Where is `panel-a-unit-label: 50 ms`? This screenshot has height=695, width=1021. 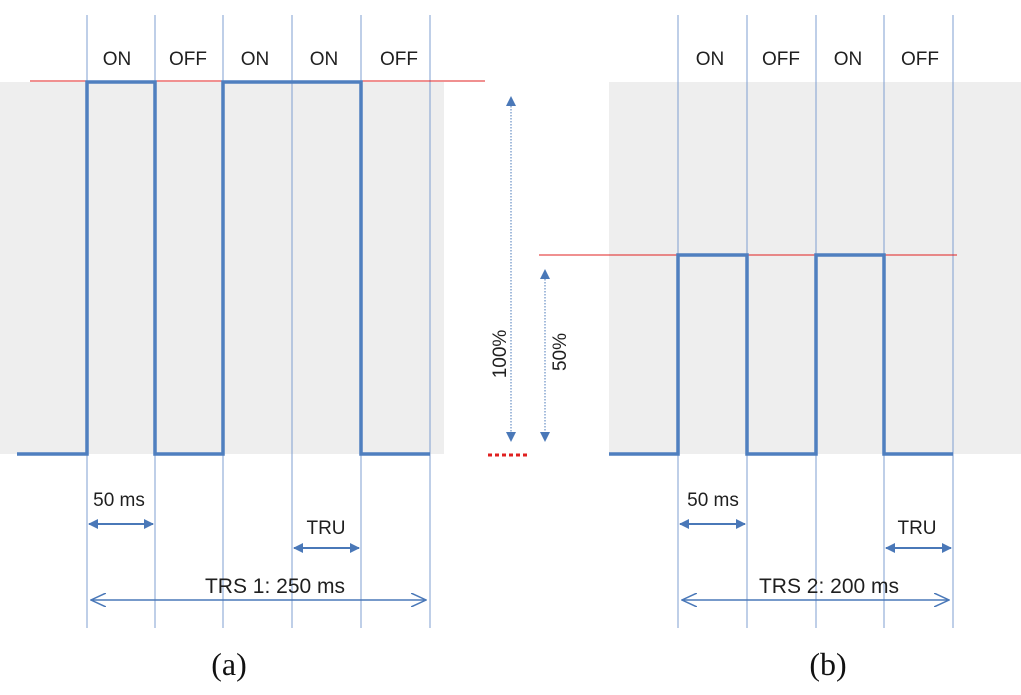
panel-a-unit-label: 50 ms is located at coordinates (119, 500).